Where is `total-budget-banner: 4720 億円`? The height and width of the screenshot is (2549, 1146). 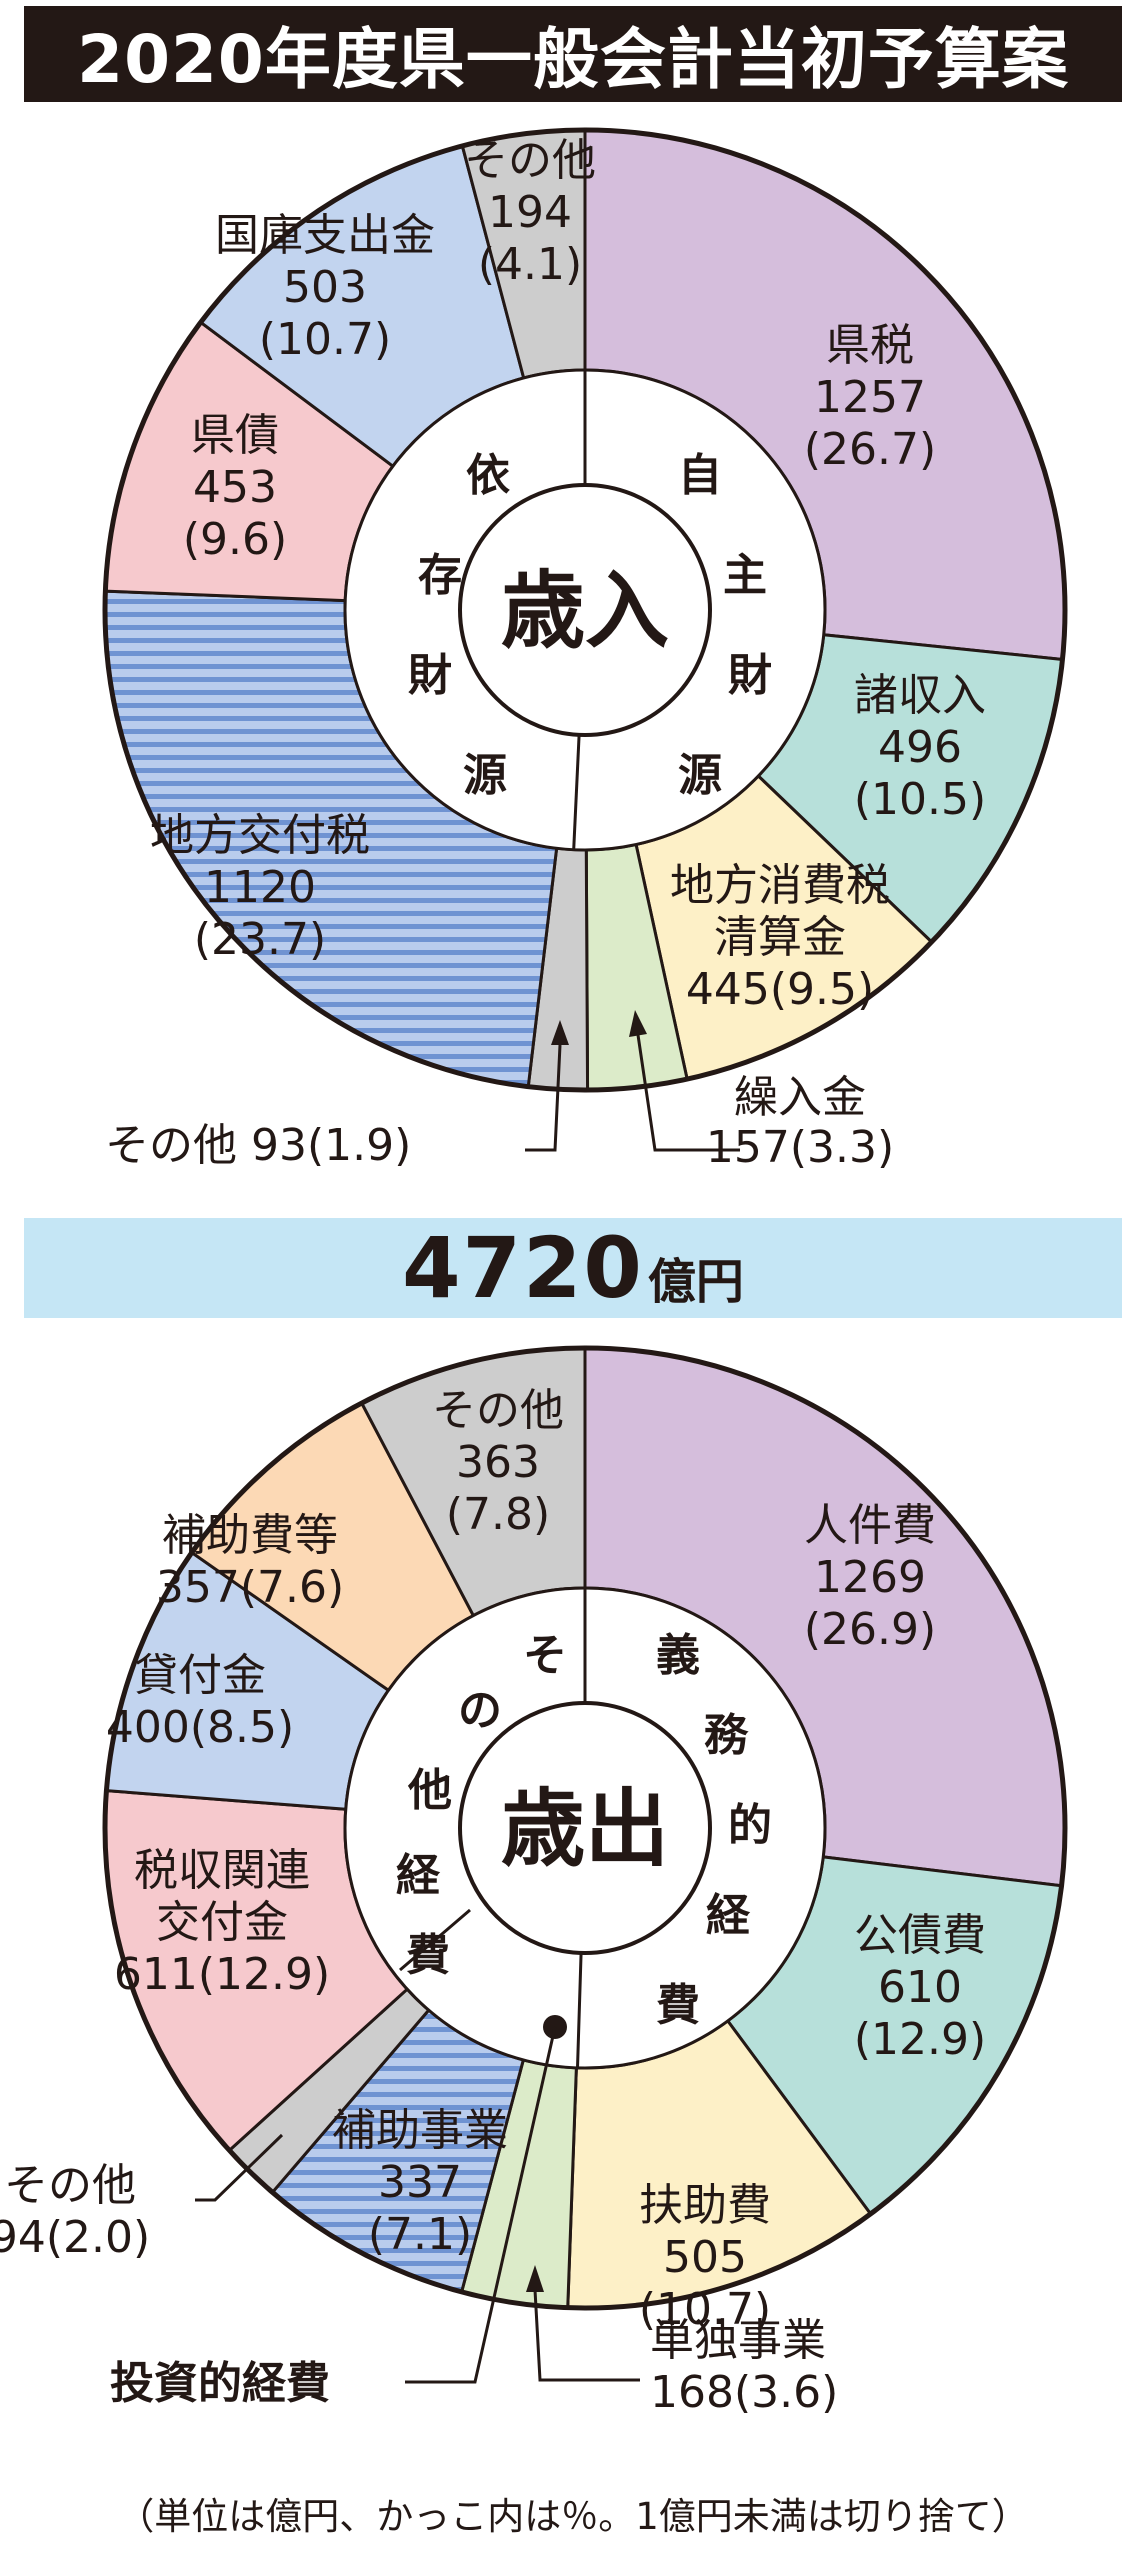 total-budget-banner: 4720 億円 is located at coordinates (573, 1268).